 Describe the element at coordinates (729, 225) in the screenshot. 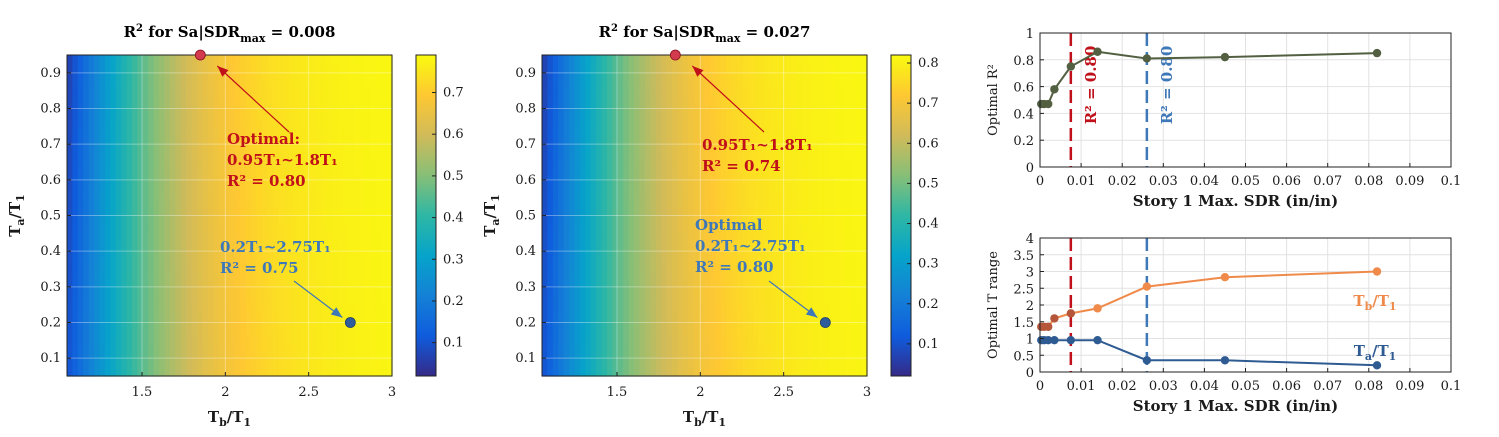

I see `blue-annotation-line: Optimal` at that location.